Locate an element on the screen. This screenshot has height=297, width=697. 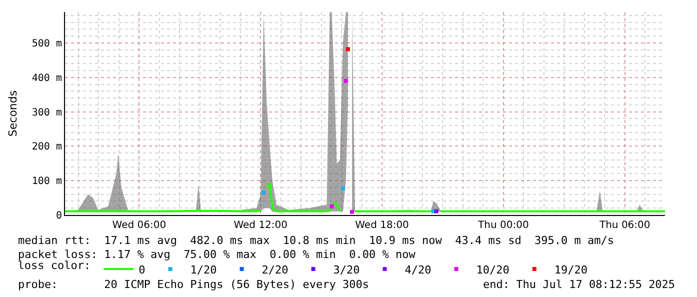
y-axis-title: Seconds is located at coordinates (13, 113).